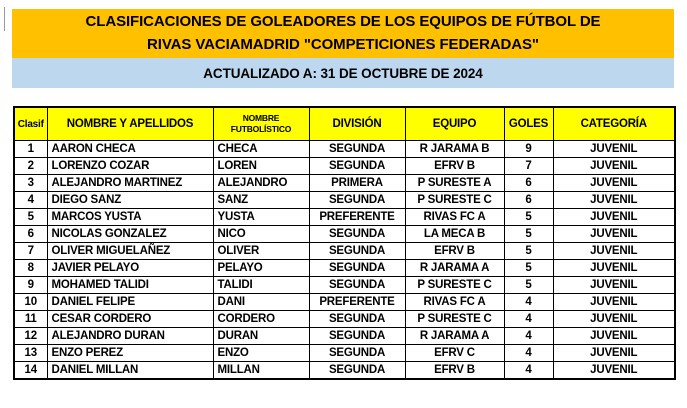 Image resolution: width=687 pixels, height=408 pixels. Describe the element at coordinates (30, 217) in the screenshot. I see `cell-clasif: 5` at that location.